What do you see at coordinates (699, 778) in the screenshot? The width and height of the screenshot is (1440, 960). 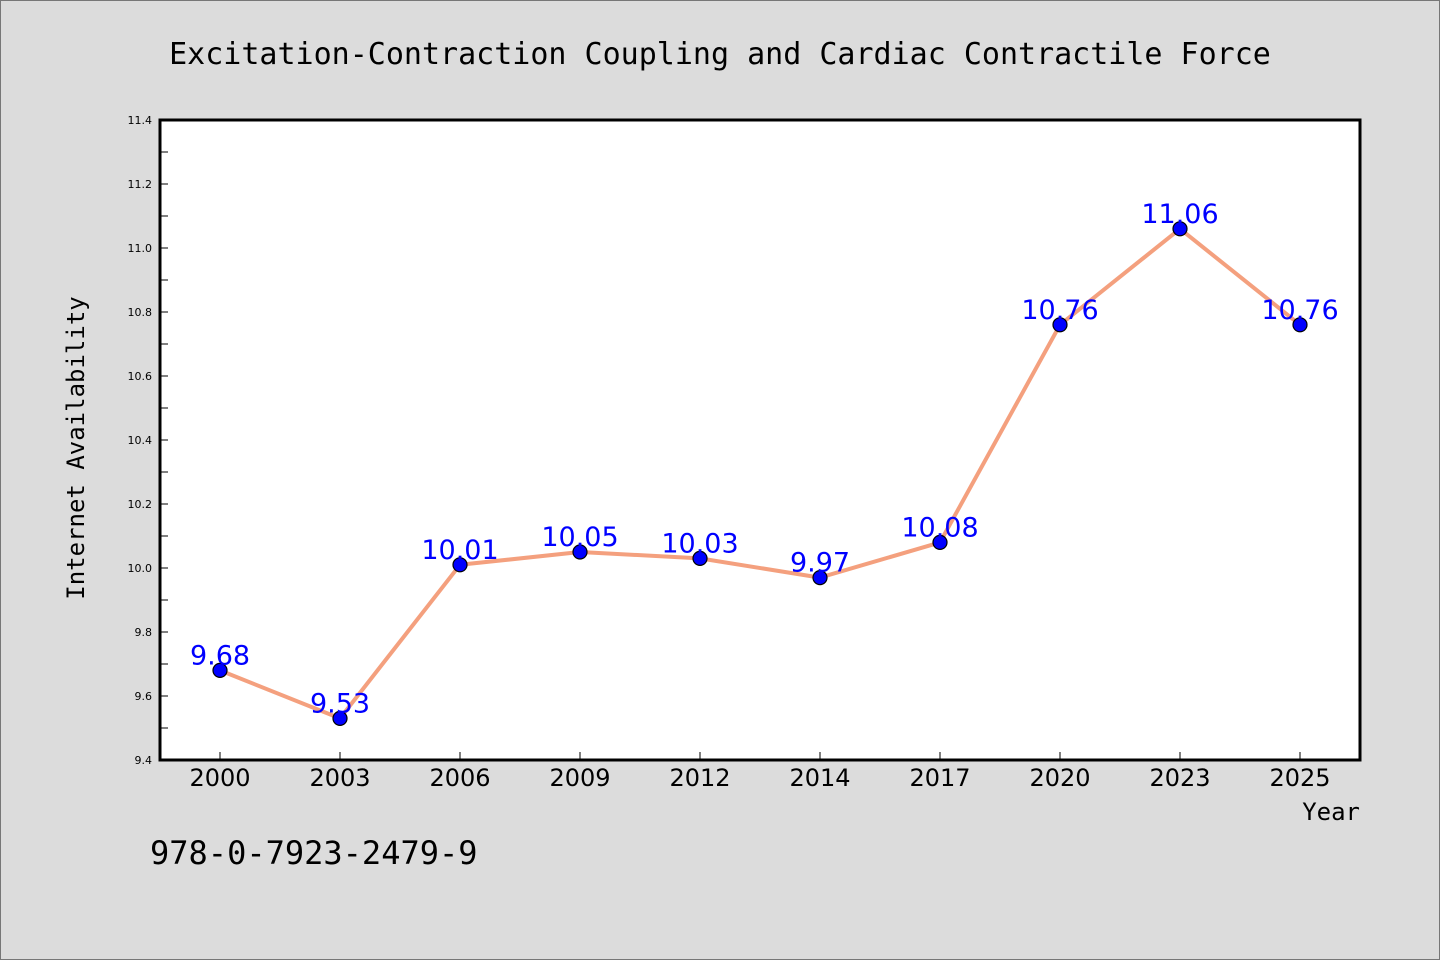 I see `x-tick-label: 2012` at bounding box center [699, 778].